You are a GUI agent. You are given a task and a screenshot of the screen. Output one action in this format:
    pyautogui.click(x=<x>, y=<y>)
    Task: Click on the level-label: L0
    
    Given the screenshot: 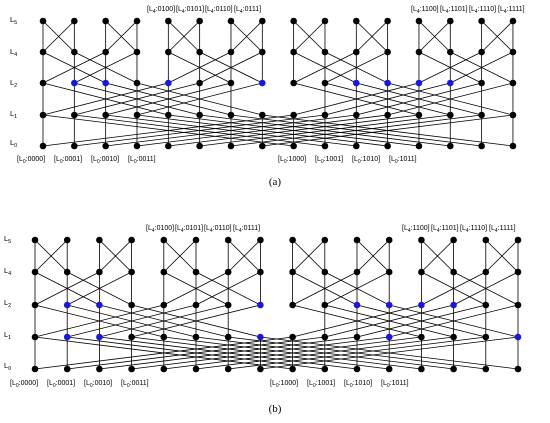 What is the action you would take?
    pyautogui.click(x=13, y=143)
    